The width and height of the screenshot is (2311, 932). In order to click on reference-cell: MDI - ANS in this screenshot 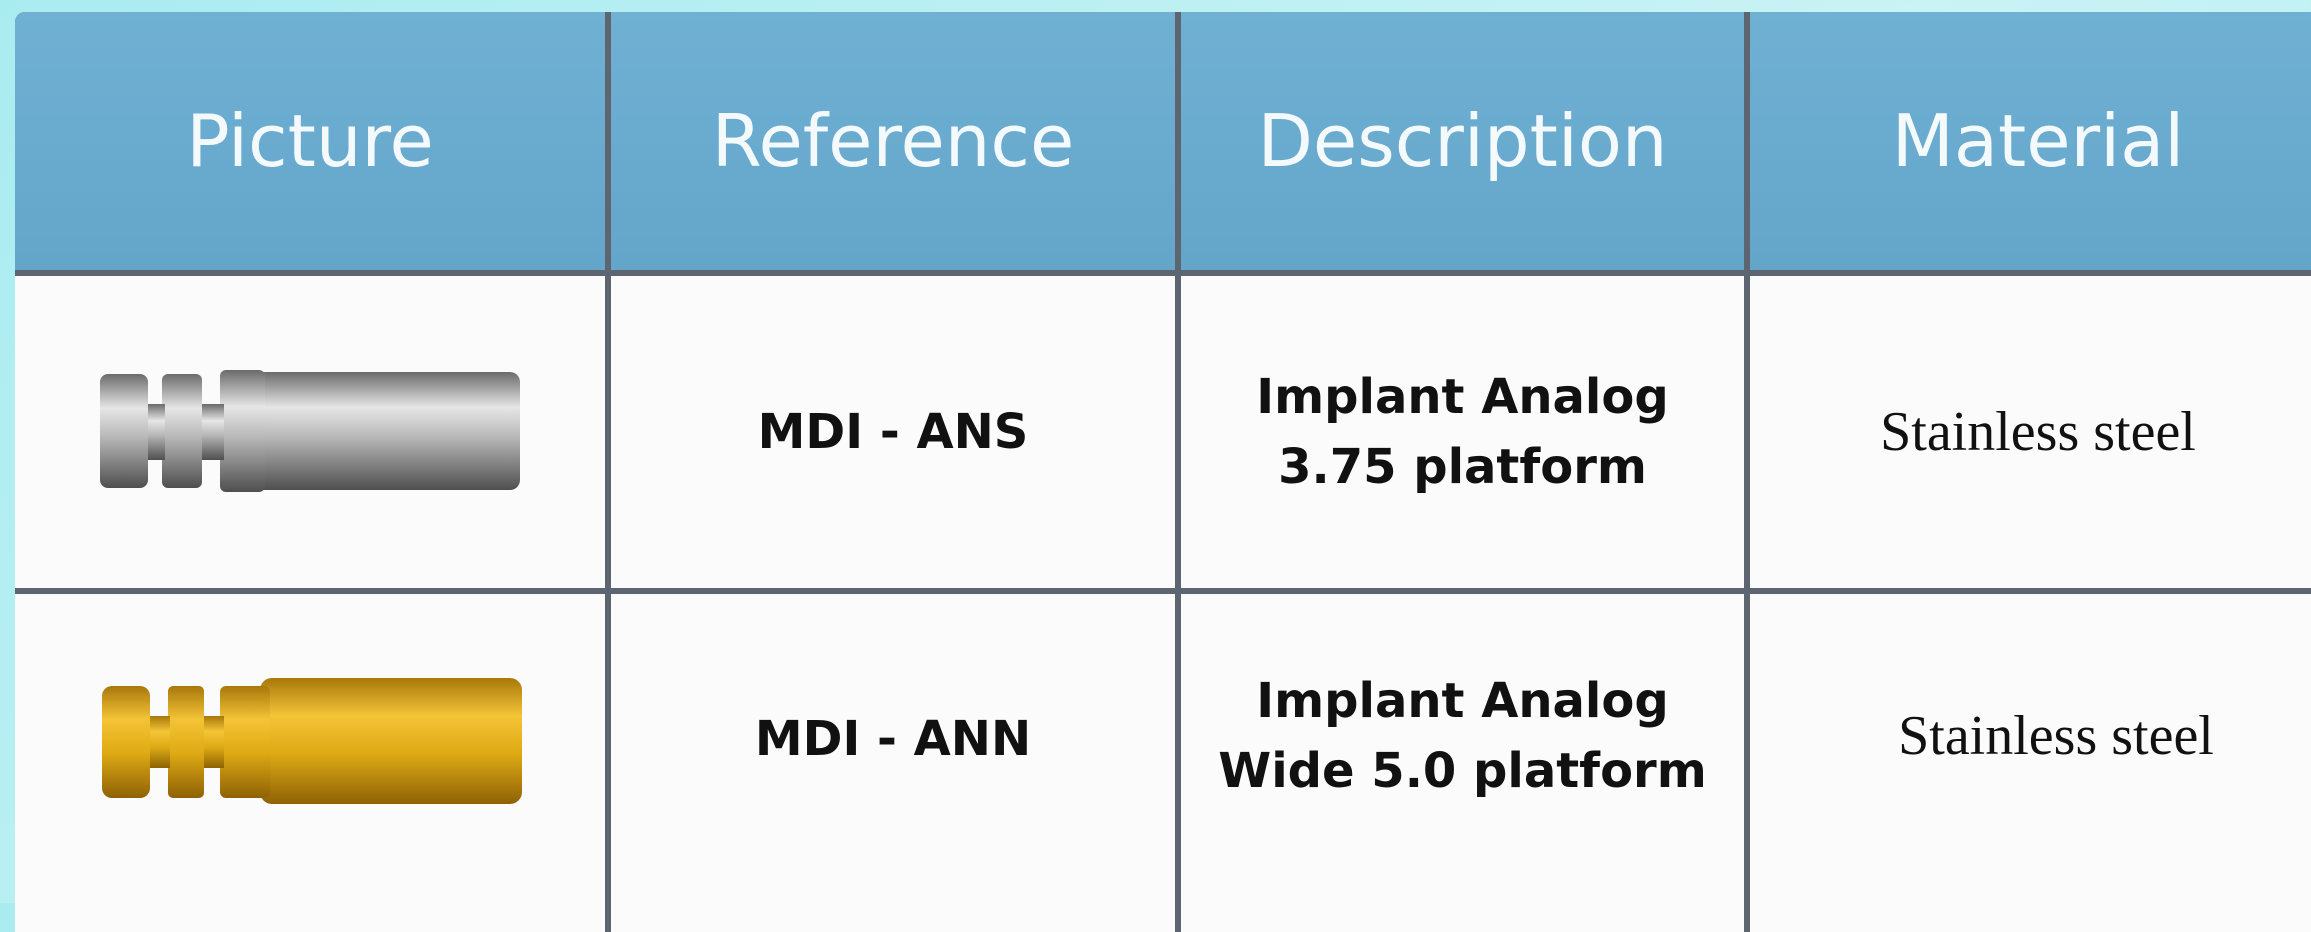, I will do `click(893, 432)`.